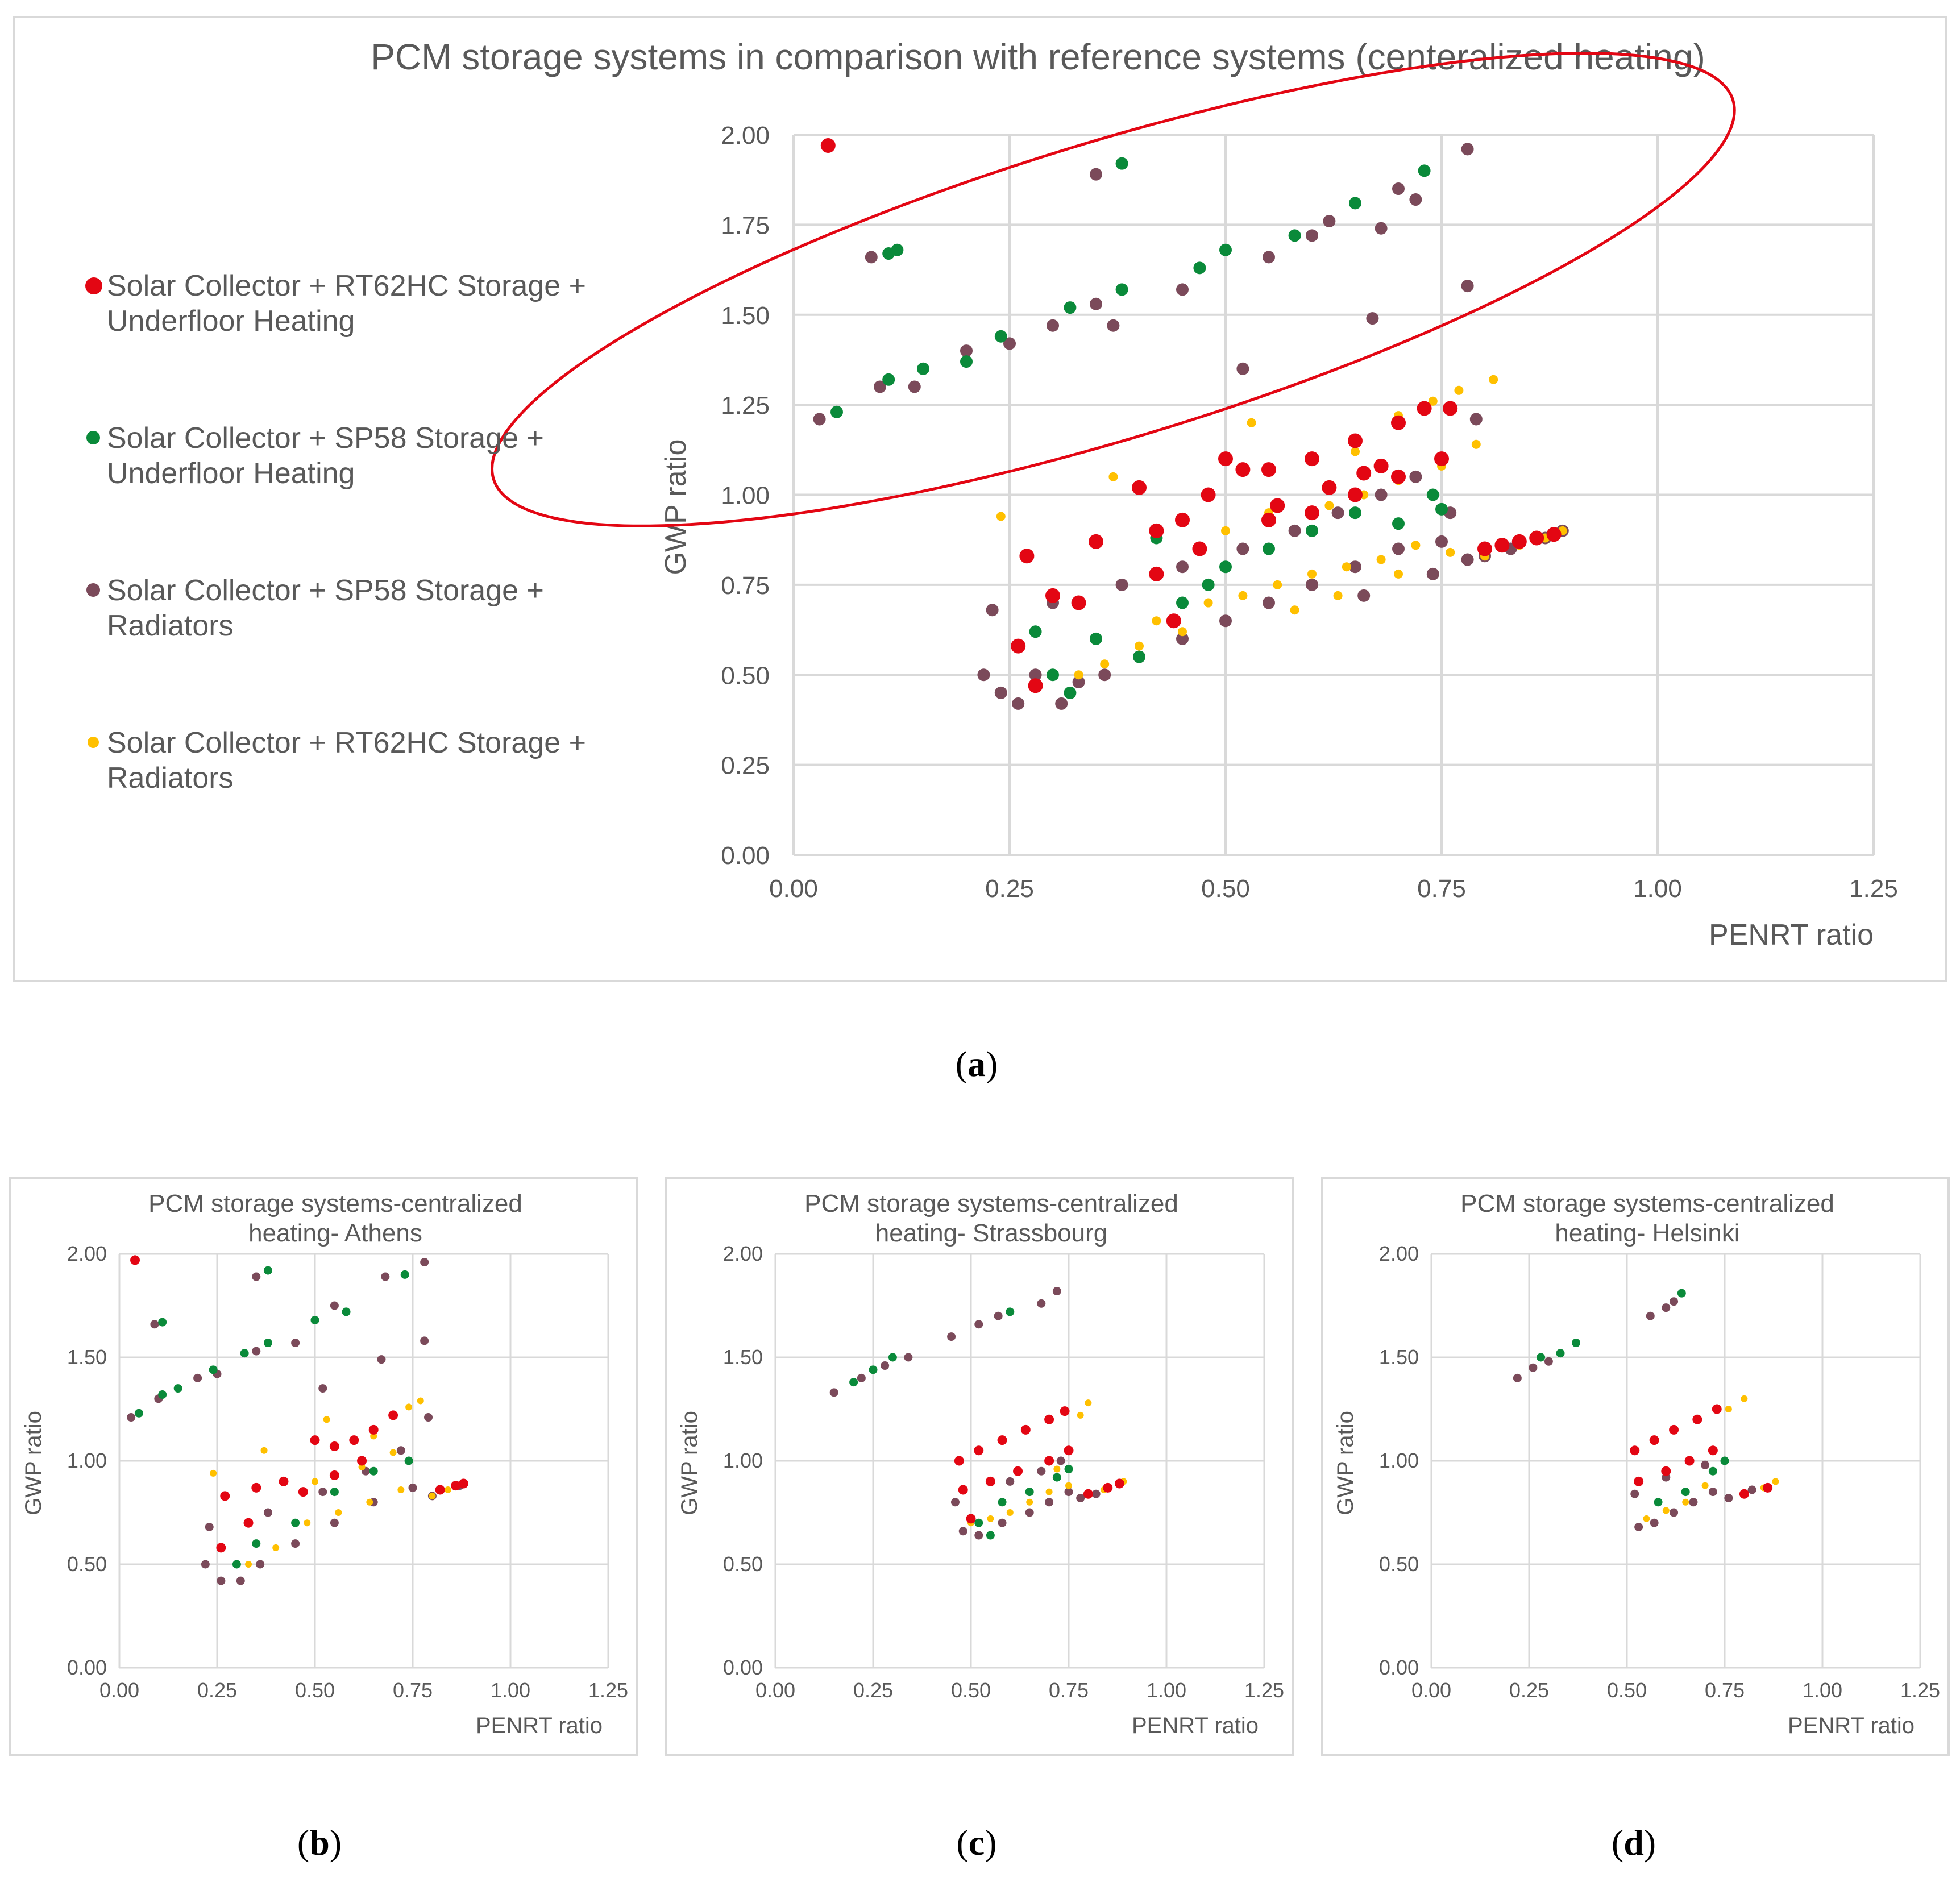  Describe the element at coordinates (1647, 1233) in the screenshot. I see `helsinki-title-line2: heating- Helsinki` at that location.